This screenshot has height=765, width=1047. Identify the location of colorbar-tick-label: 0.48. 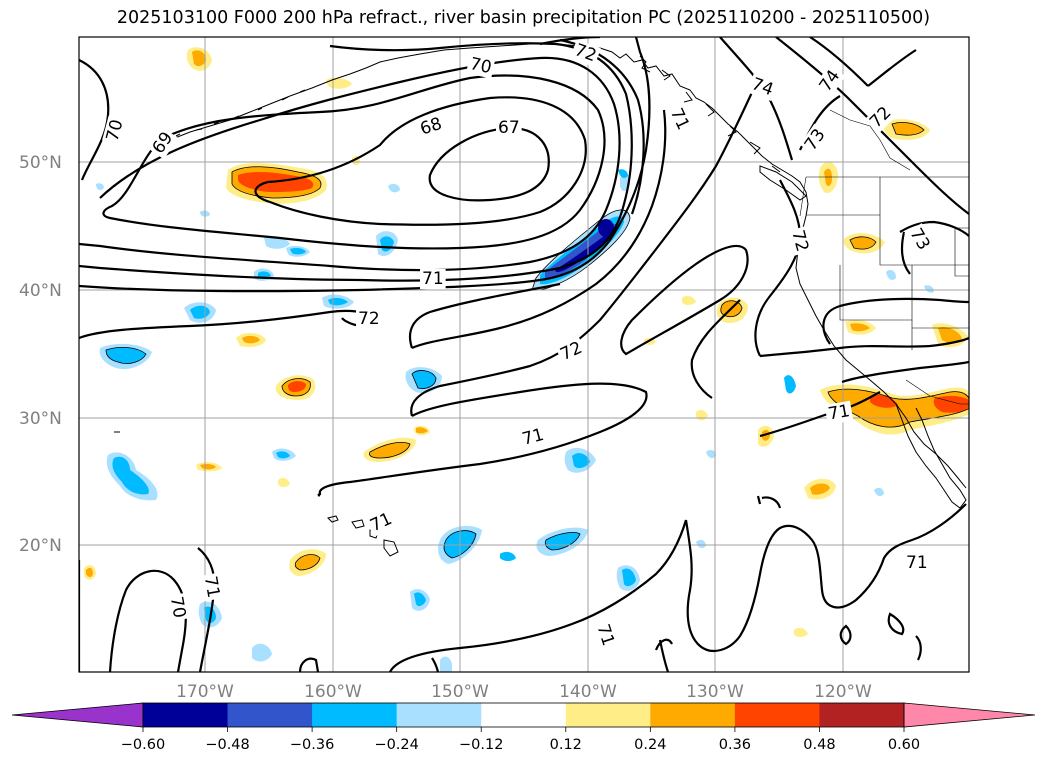
(819, 745).